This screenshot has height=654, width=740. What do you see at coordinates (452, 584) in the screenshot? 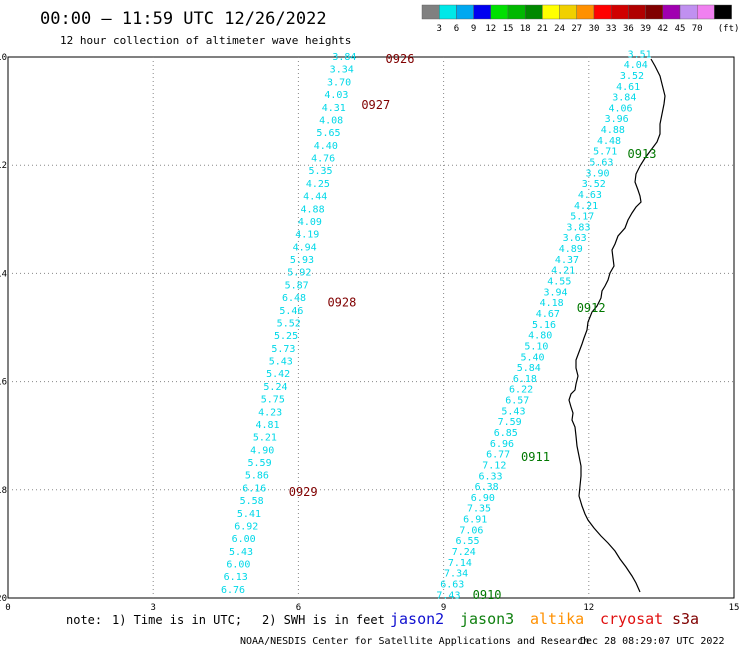
I see `wave-height-value: 6.63` at bounding box center [452, 584].